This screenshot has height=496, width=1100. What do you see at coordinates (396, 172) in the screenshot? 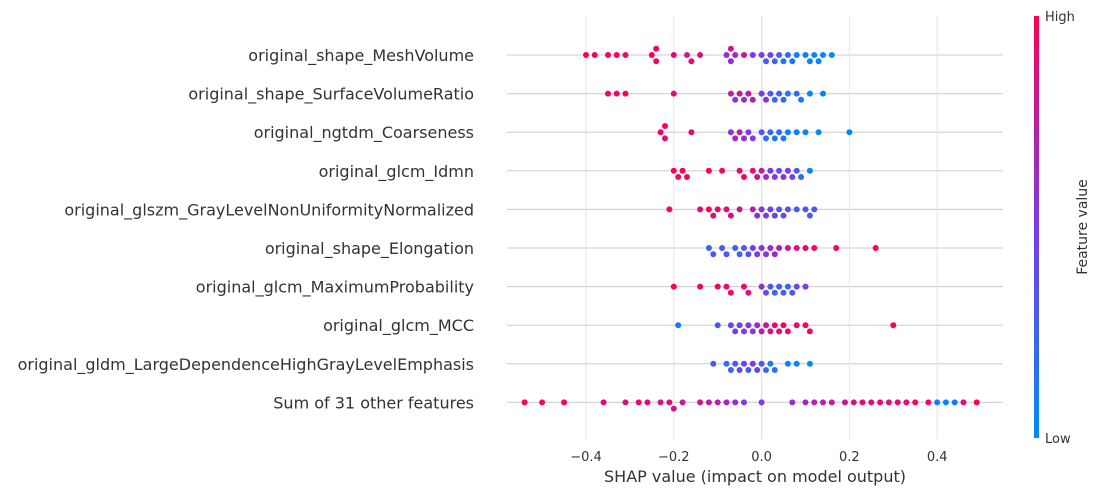
I see `feature-label: original_glcm_Idmn` at bounding box center [396, 172].